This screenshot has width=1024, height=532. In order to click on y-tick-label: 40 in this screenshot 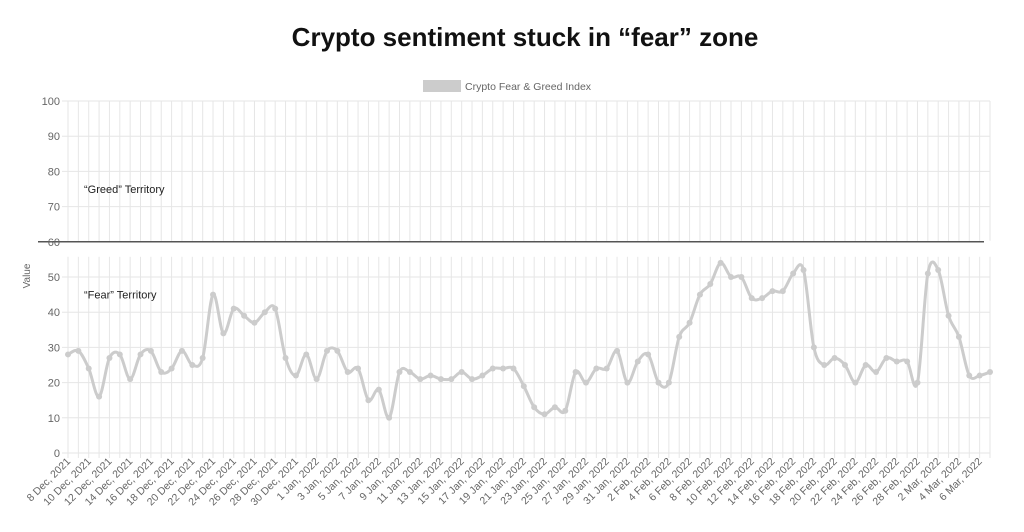, I will do `click(54, 313)`.